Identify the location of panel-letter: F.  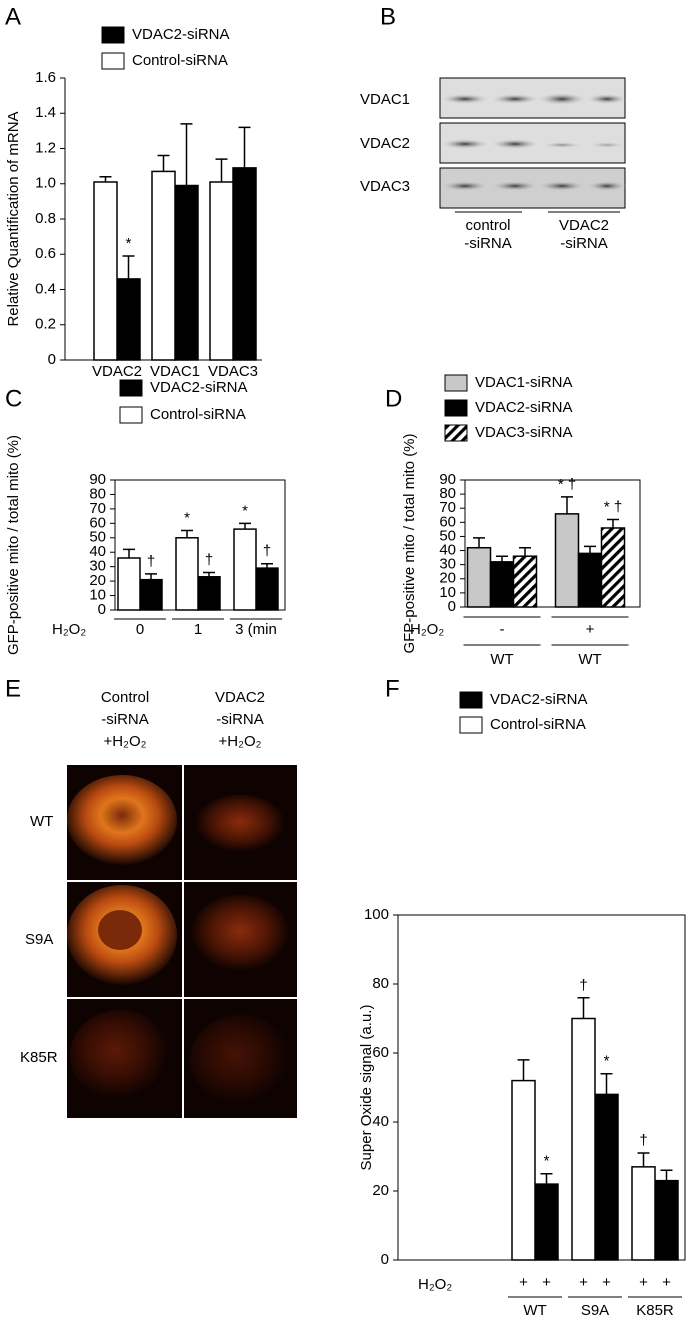
(392, 688).